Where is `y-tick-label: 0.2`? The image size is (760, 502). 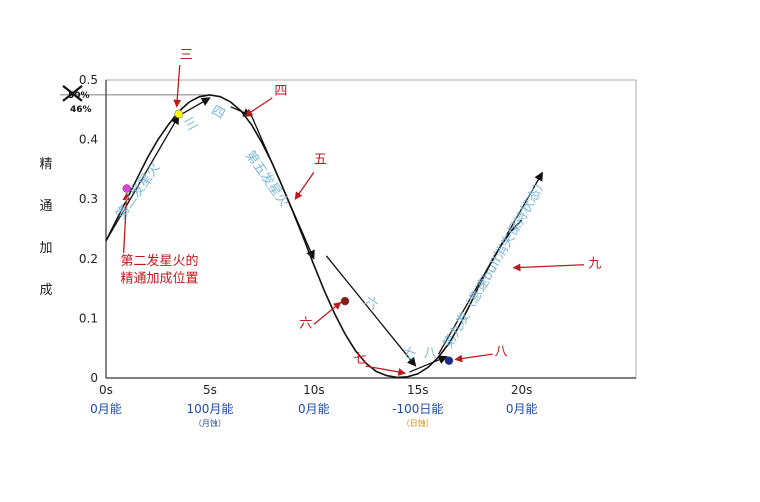
y-tick-label: 0.2 is located at coordinates (88, 259).